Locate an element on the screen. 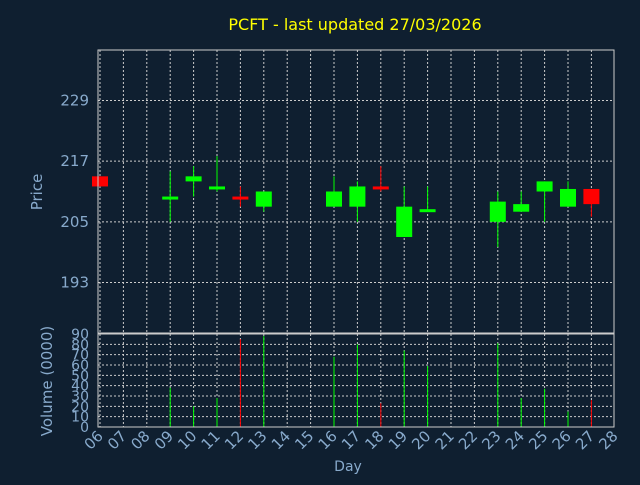  price-axis-label: Price is located at coordinates (37, 192).